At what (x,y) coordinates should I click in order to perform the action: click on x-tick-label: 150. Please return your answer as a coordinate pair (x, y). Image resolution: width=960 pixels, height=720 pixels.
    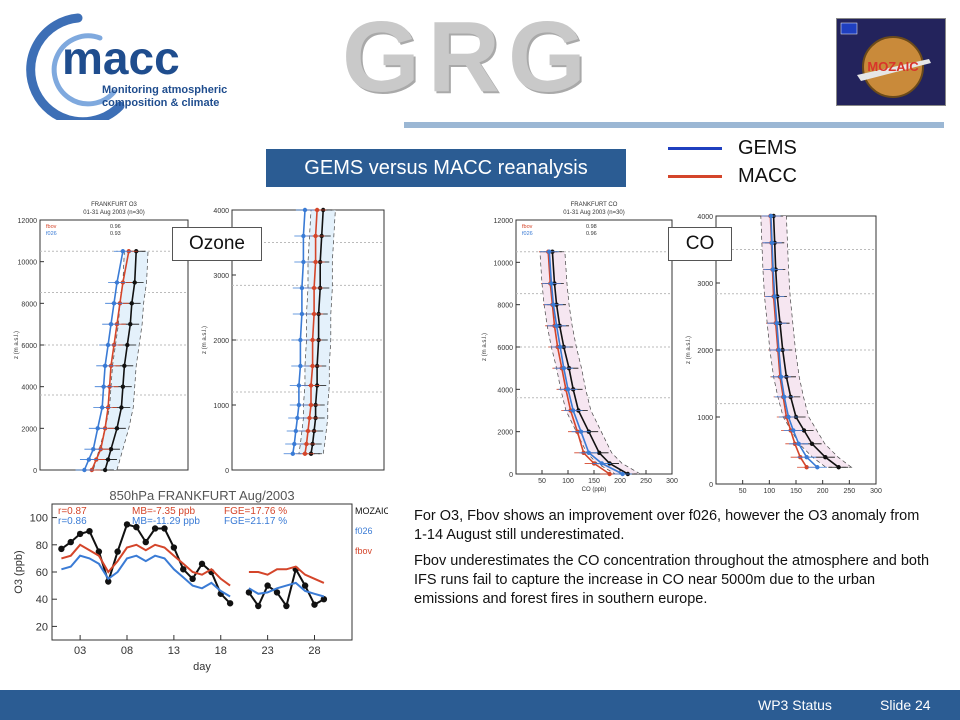
    Looking at the image, I should click on (594, 481).